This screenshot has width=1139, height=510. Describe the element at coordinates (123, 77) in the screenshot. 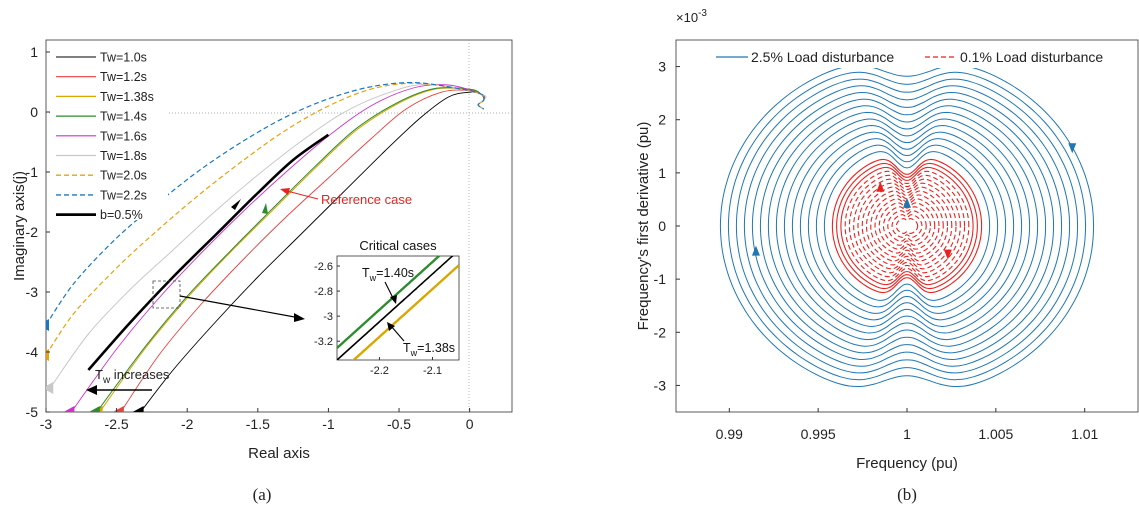

I see `a-legend-label: Tw=1.2s` at that location.